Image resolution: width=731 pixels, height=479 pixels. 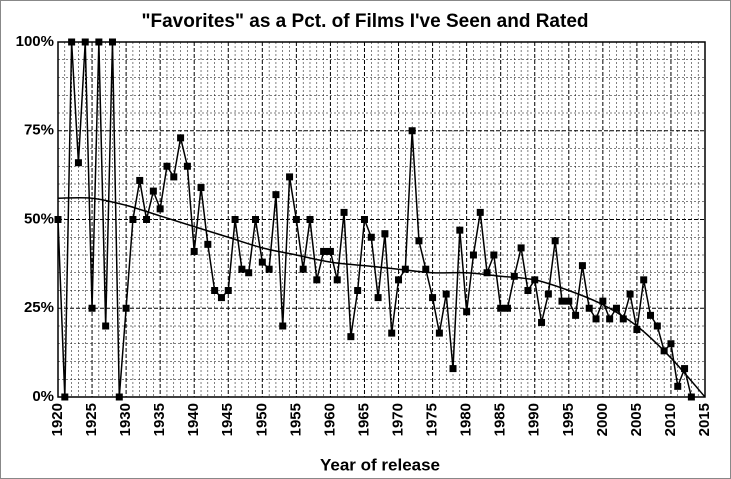 I want to click on x-tick-label: 2010, so click(x=670, y=419).